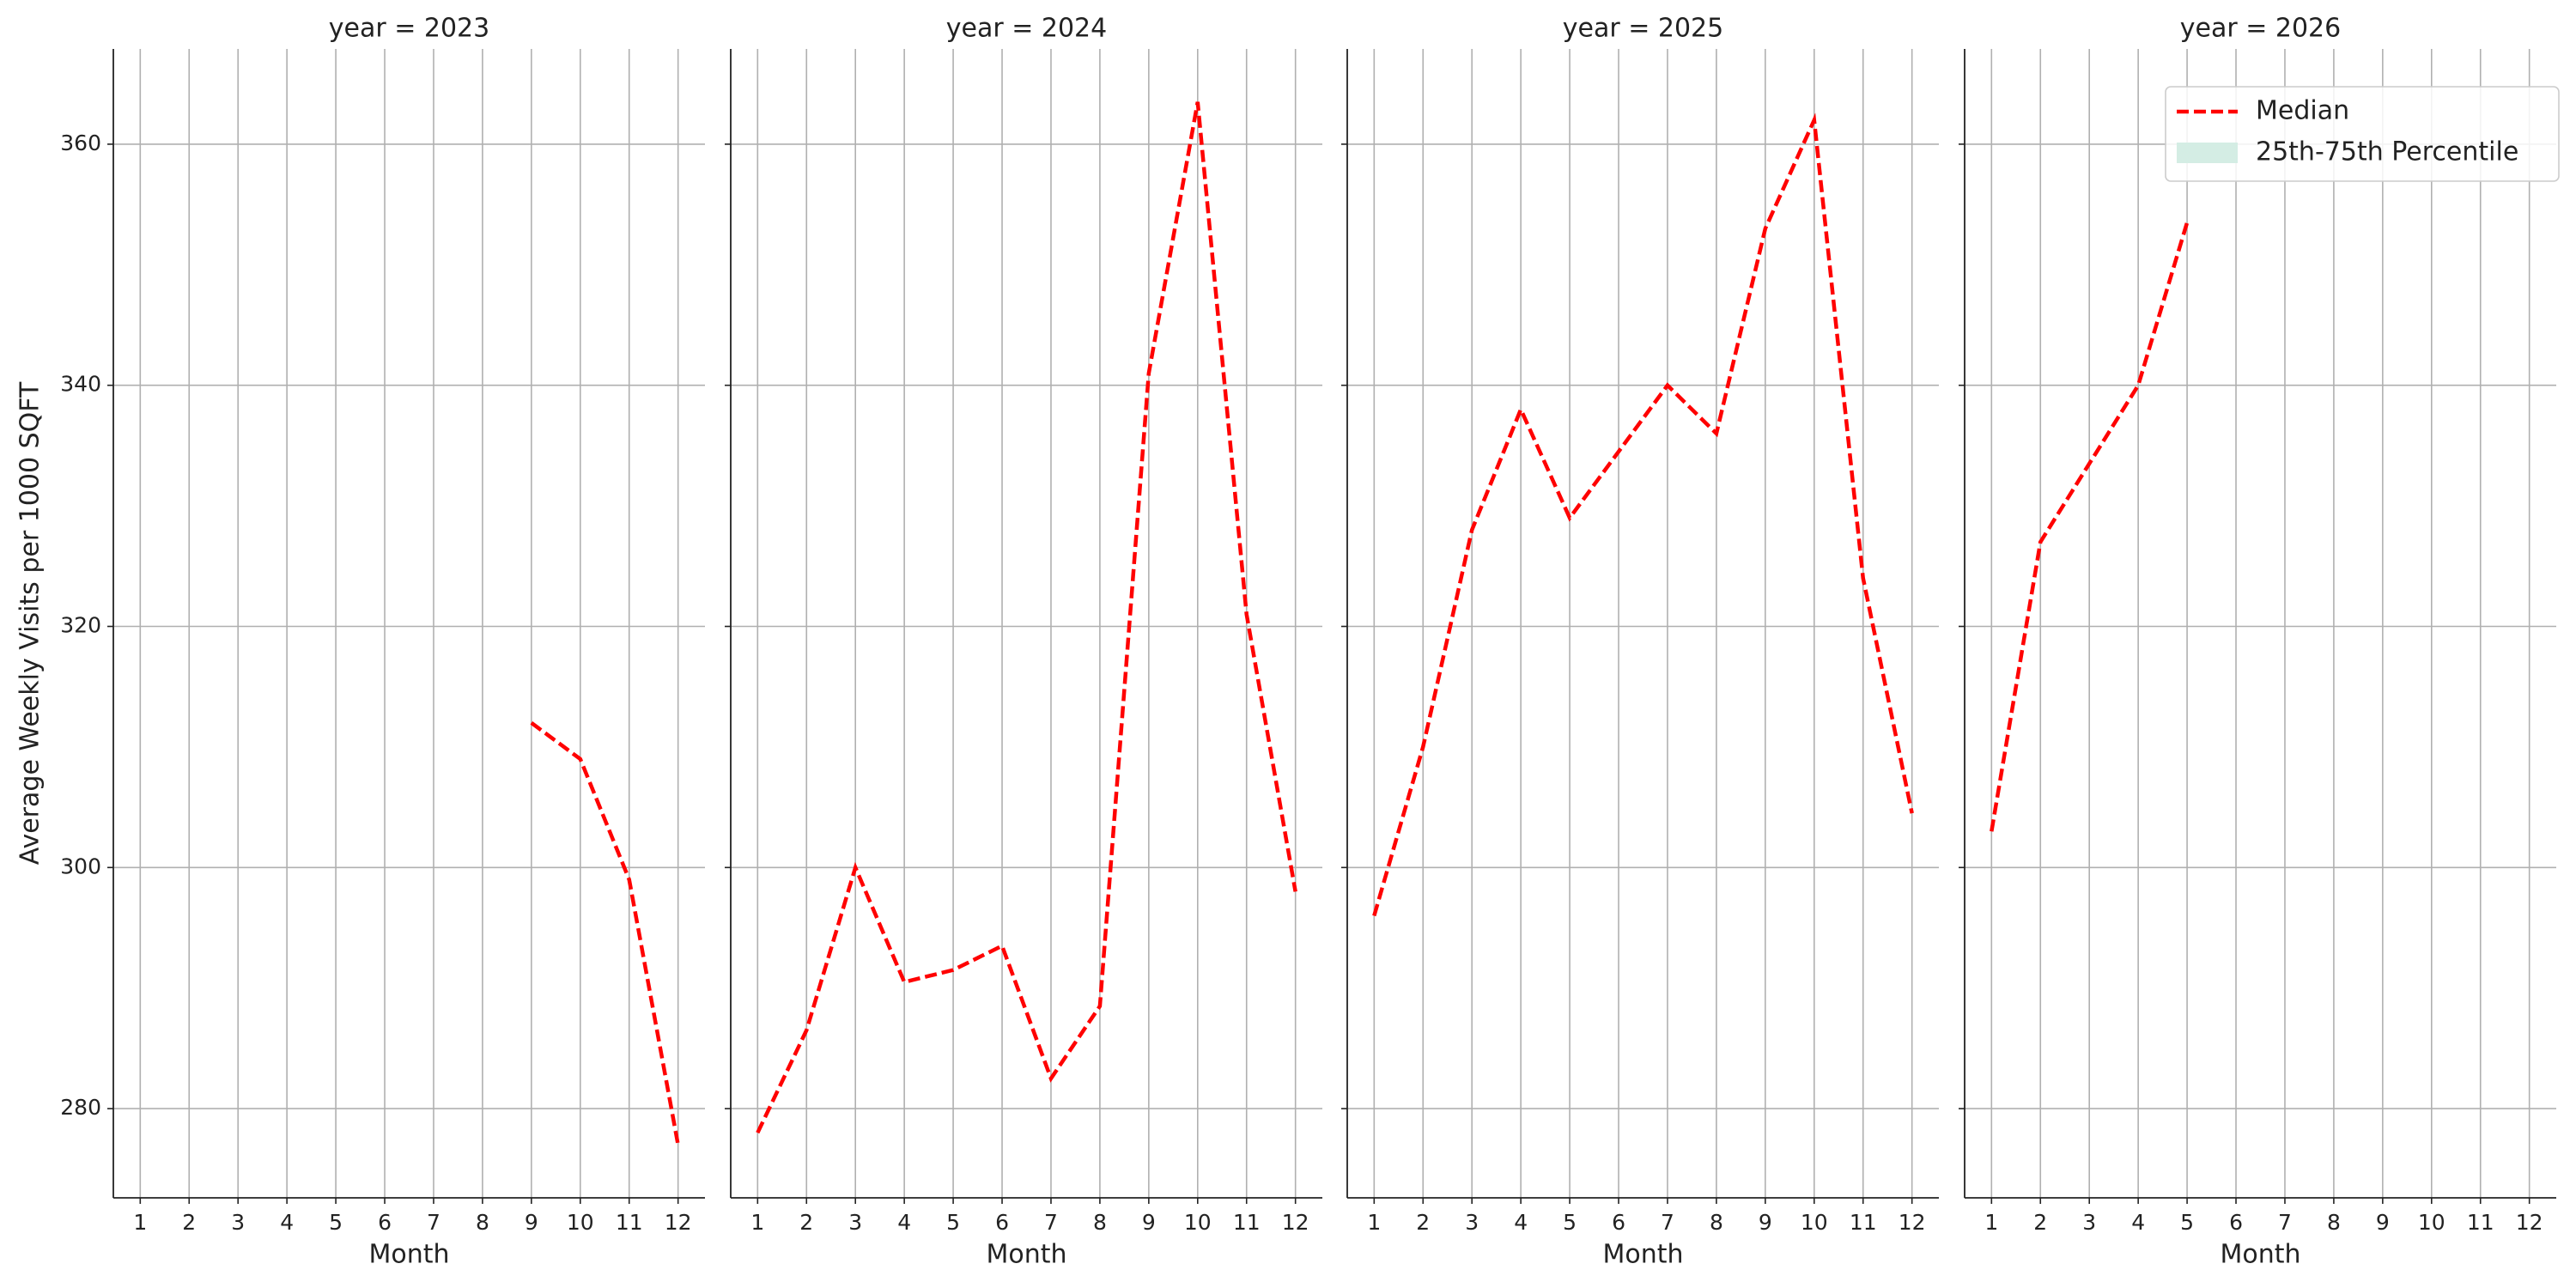 The image size is (2576, 1288). What do you see at coordinates (80, 866) in the screenshot?
I see `y-tick-label: 300` at bounding box center [80, 866].